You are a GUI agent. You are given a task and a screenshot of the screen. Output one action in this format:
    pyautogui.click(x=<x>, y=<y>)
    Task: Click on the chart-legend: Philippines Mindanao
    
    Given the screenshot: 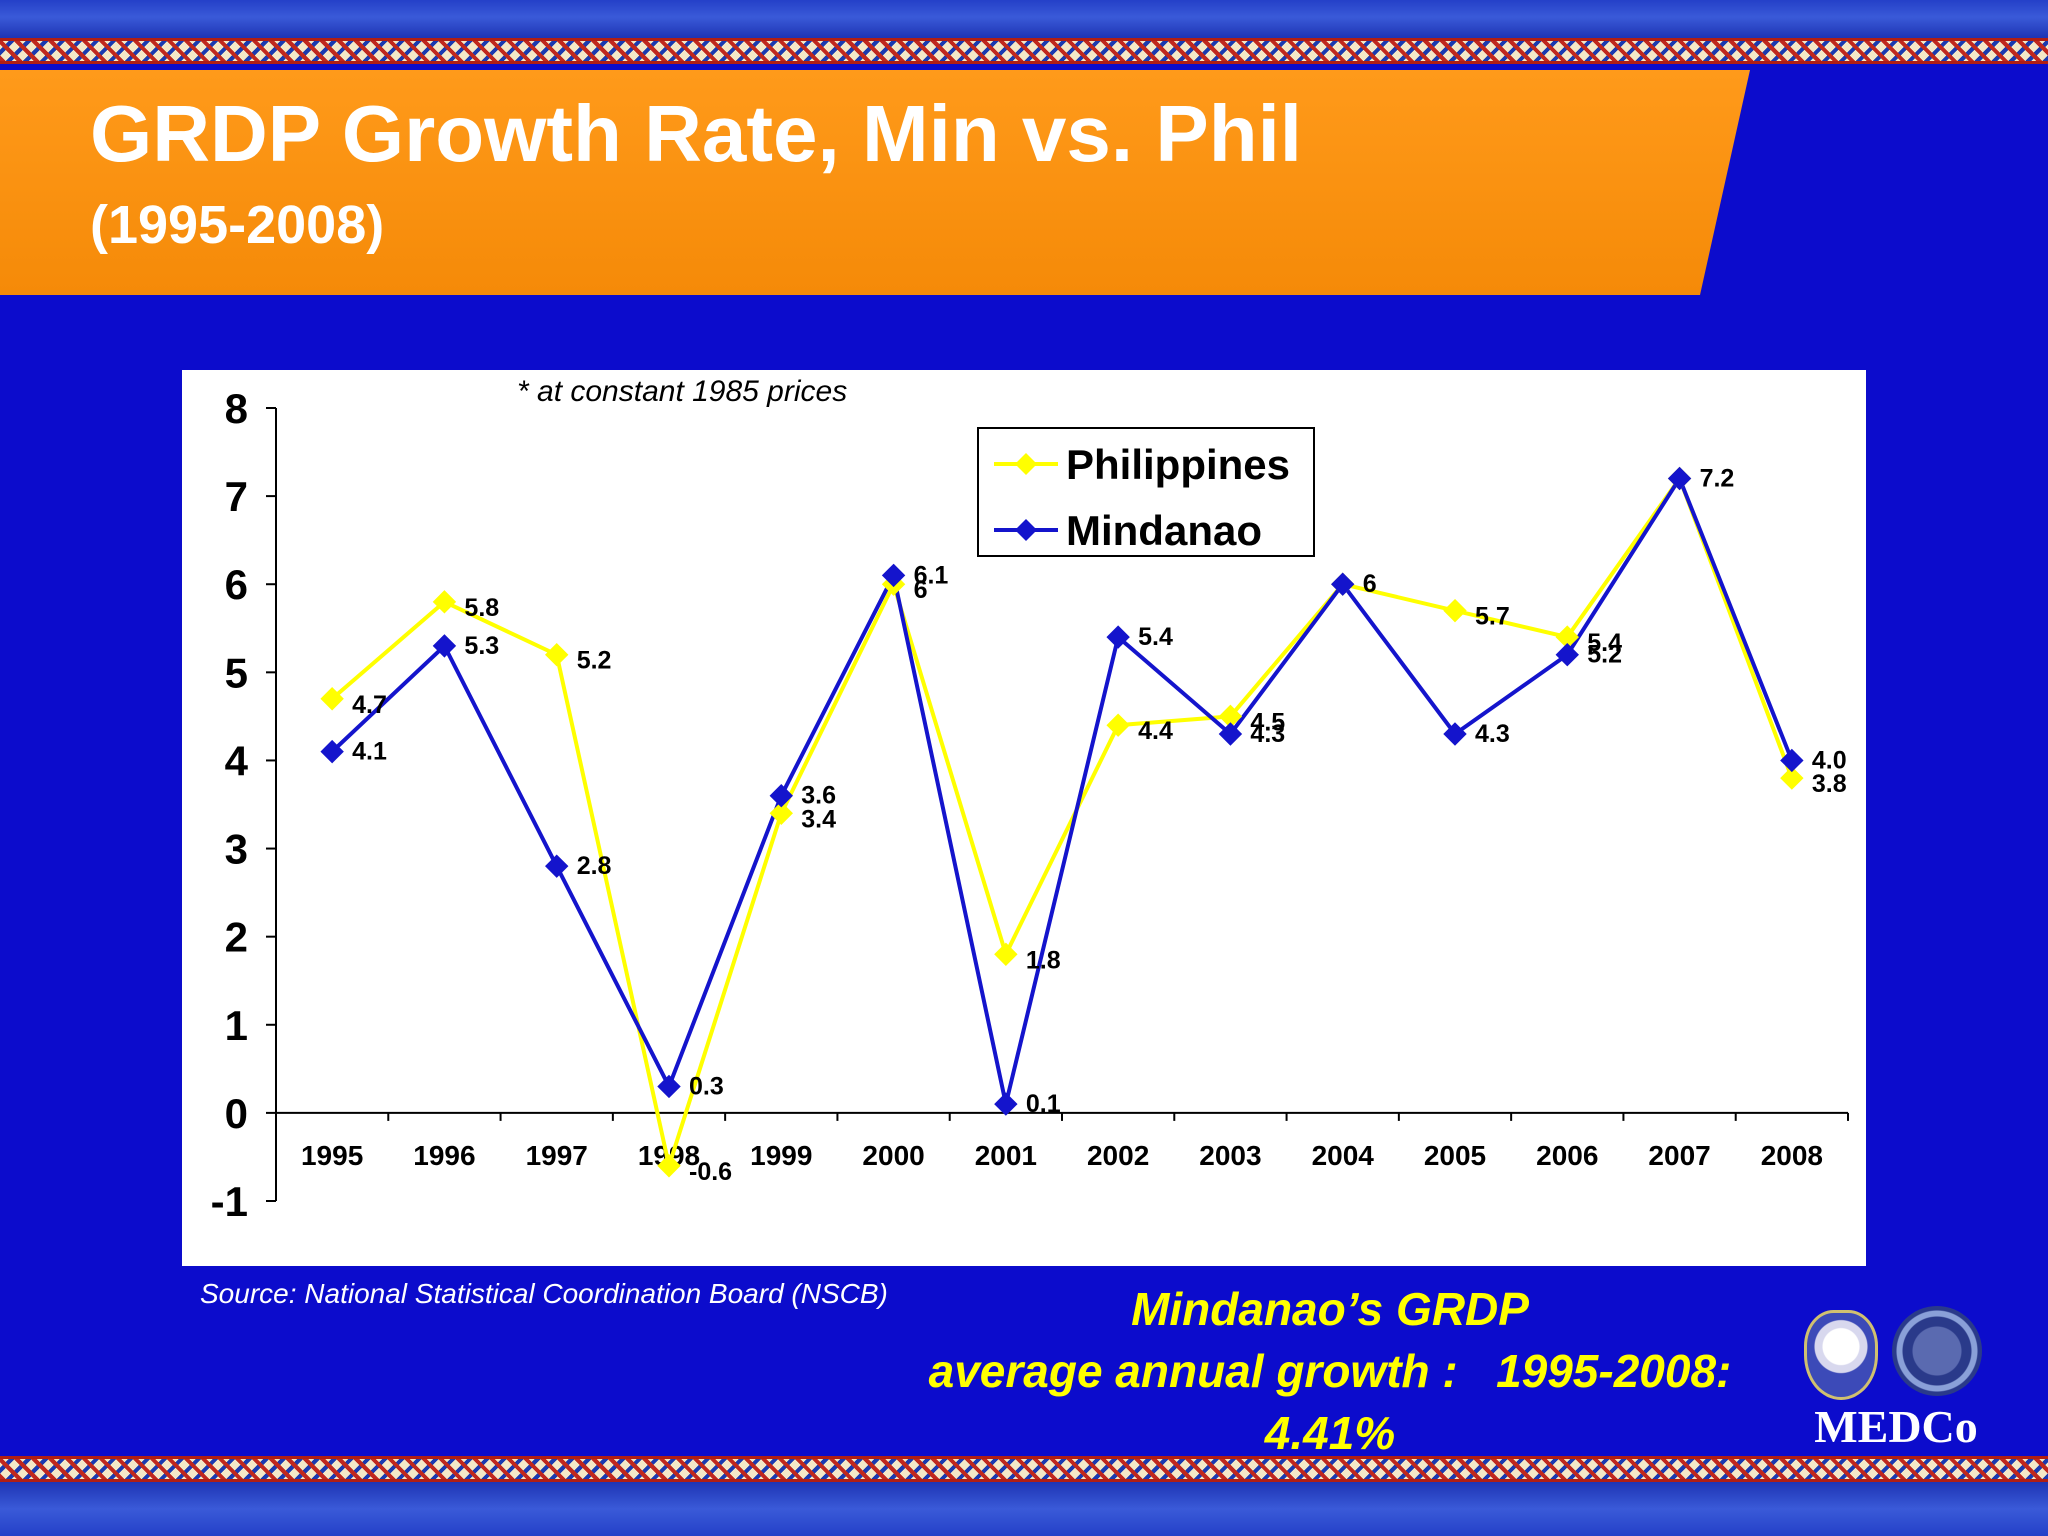 What is the action you would take?
    pyautogui.click(x=1146, y=492)
    